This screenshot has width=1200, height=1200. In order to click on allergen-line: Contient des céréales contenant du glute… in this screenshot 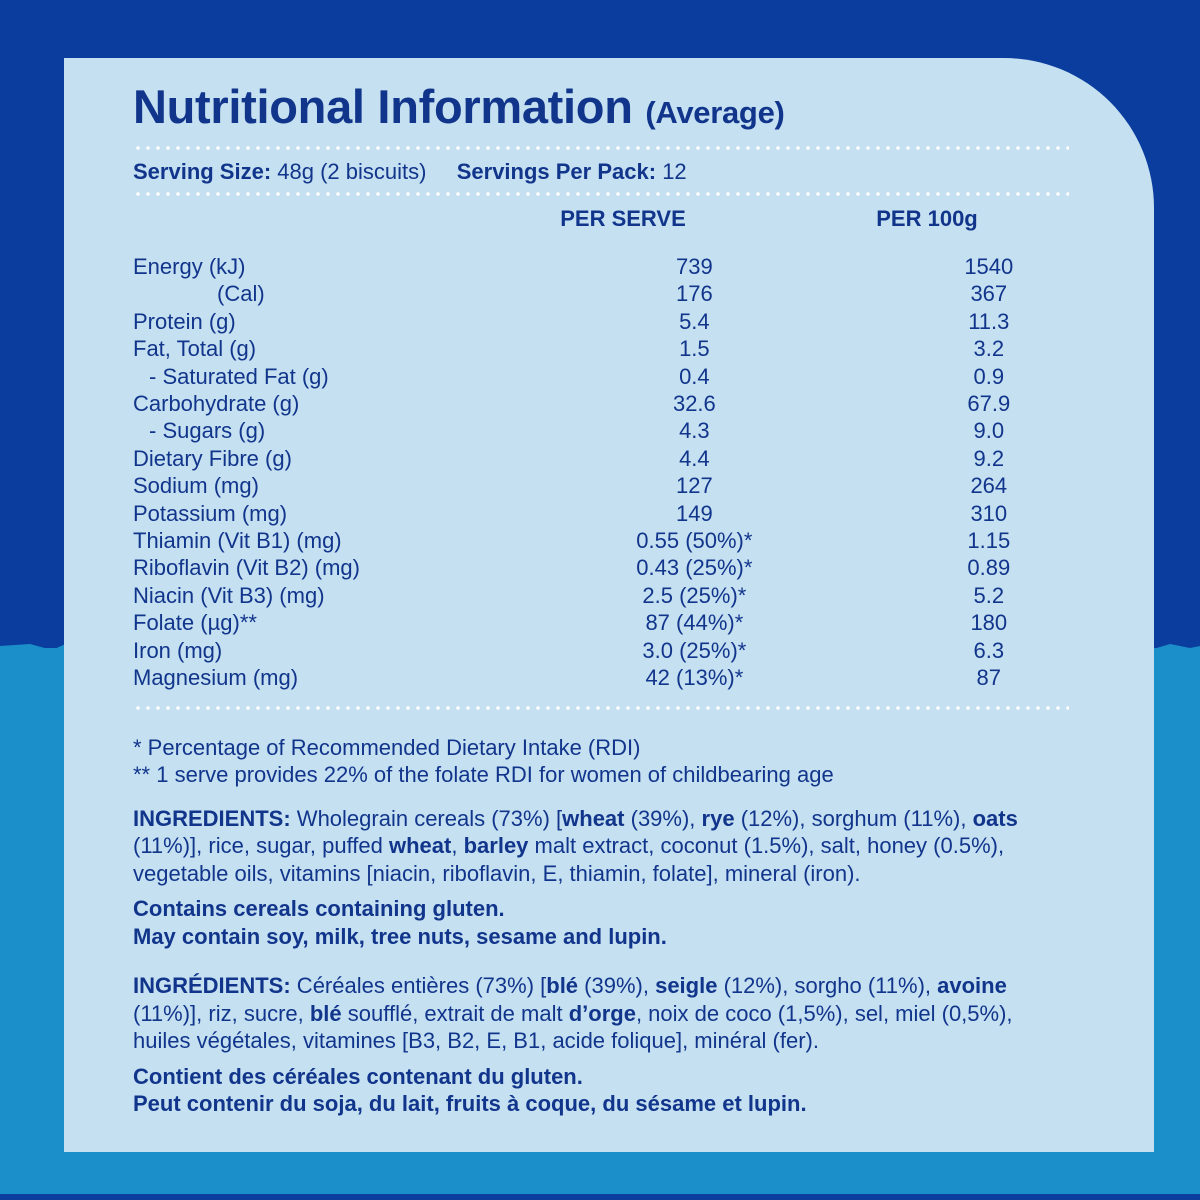, I will do `click(358, 1076)`.